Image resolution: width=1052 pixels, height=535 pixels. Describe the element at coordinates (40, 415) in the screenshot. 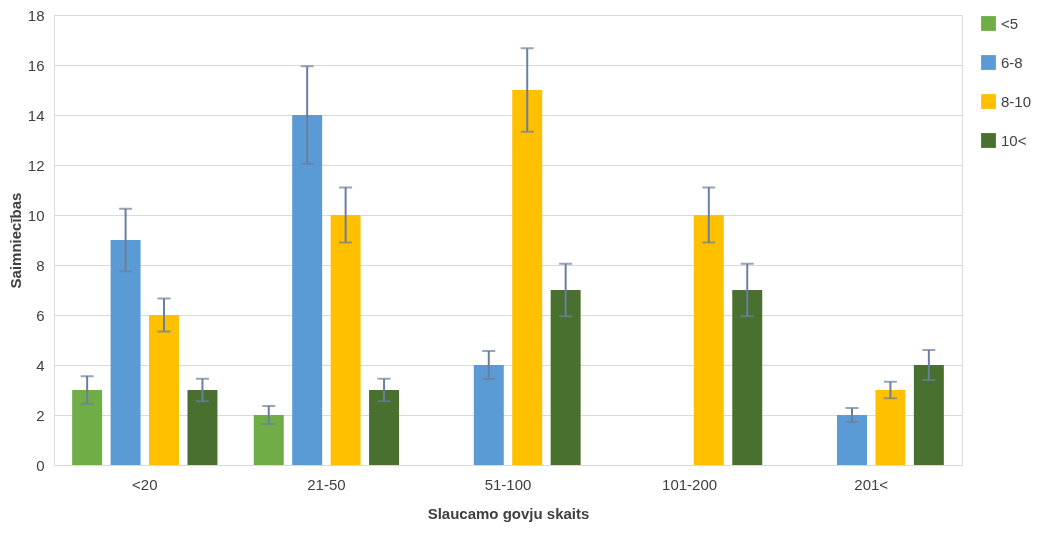

I see `y-tick-label: 2` at that location.